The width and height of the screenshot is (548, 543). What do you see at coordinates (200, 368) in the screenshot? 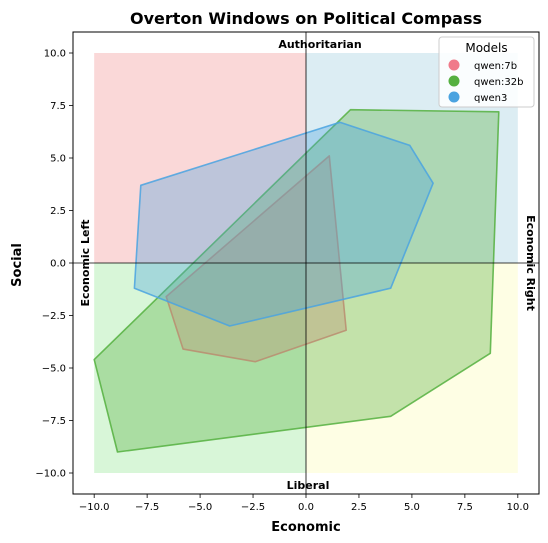
I see `quadrant-libertarian-left` at bounding box center [200, 368].